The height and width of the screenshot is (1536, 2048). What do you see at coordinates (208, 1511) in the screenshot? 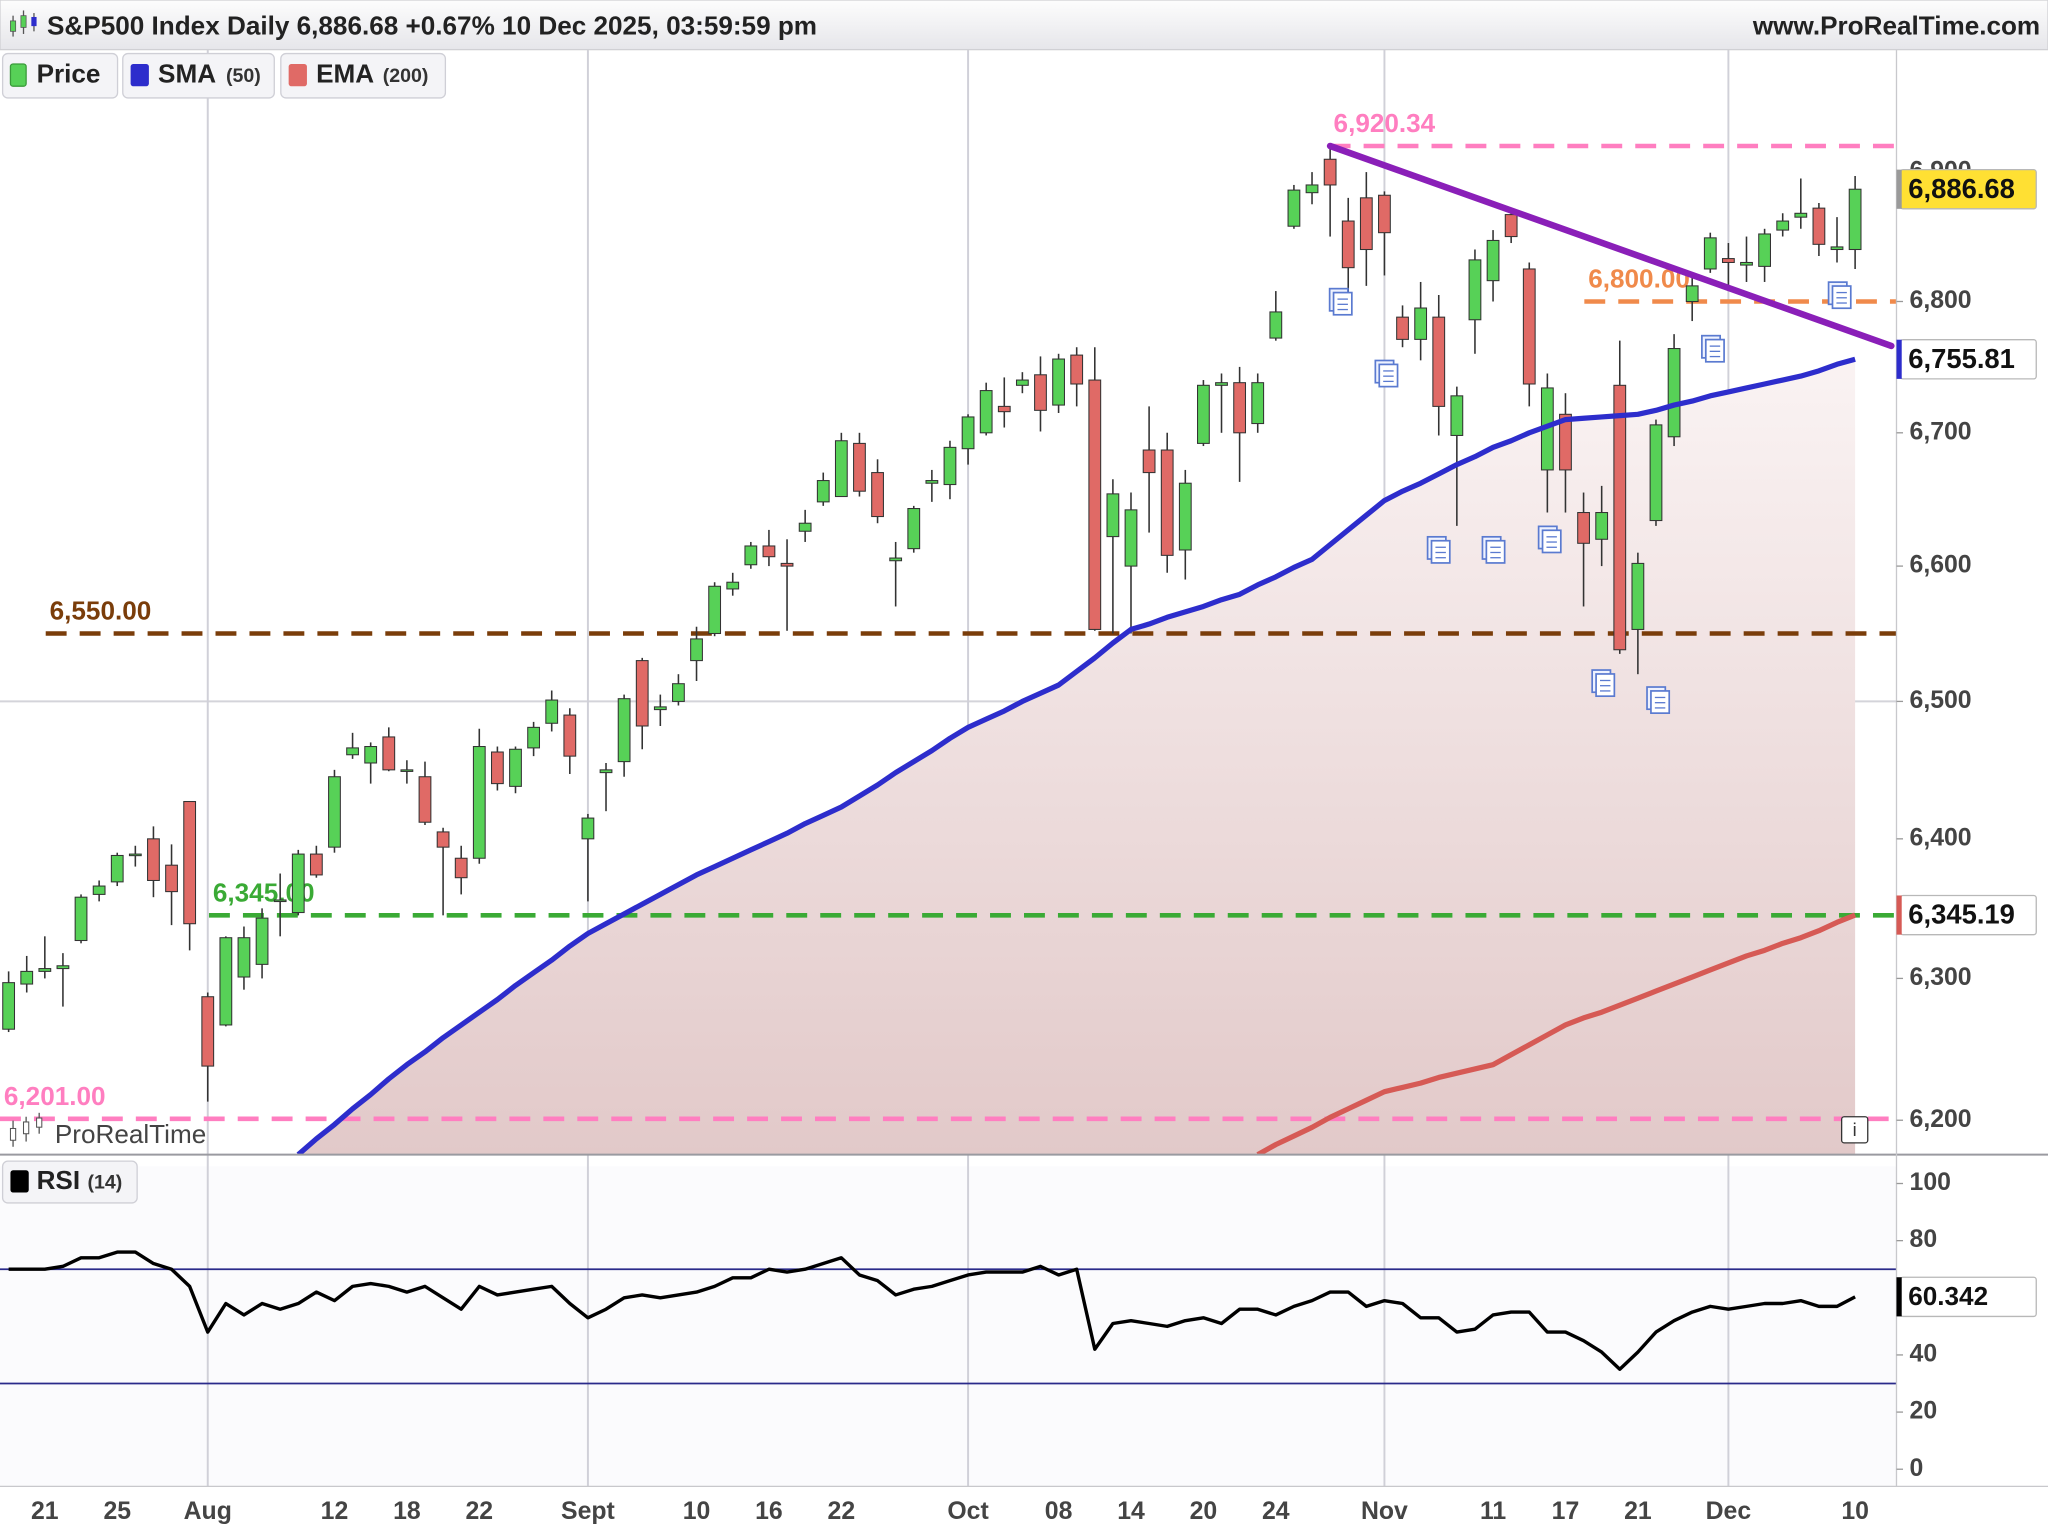
I see `x-tick-label: Aug` at bounding box center [208, 1511].